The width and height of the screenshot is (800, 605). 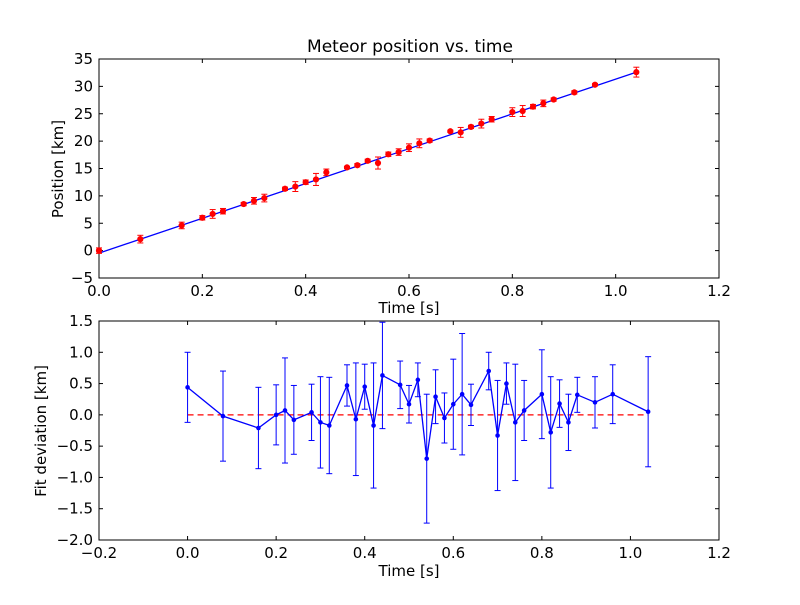 What do you see at coordinates (83, 114) in the screenshot?
I see `position-y-tick-label: 25` at bounding box center [83, 114].